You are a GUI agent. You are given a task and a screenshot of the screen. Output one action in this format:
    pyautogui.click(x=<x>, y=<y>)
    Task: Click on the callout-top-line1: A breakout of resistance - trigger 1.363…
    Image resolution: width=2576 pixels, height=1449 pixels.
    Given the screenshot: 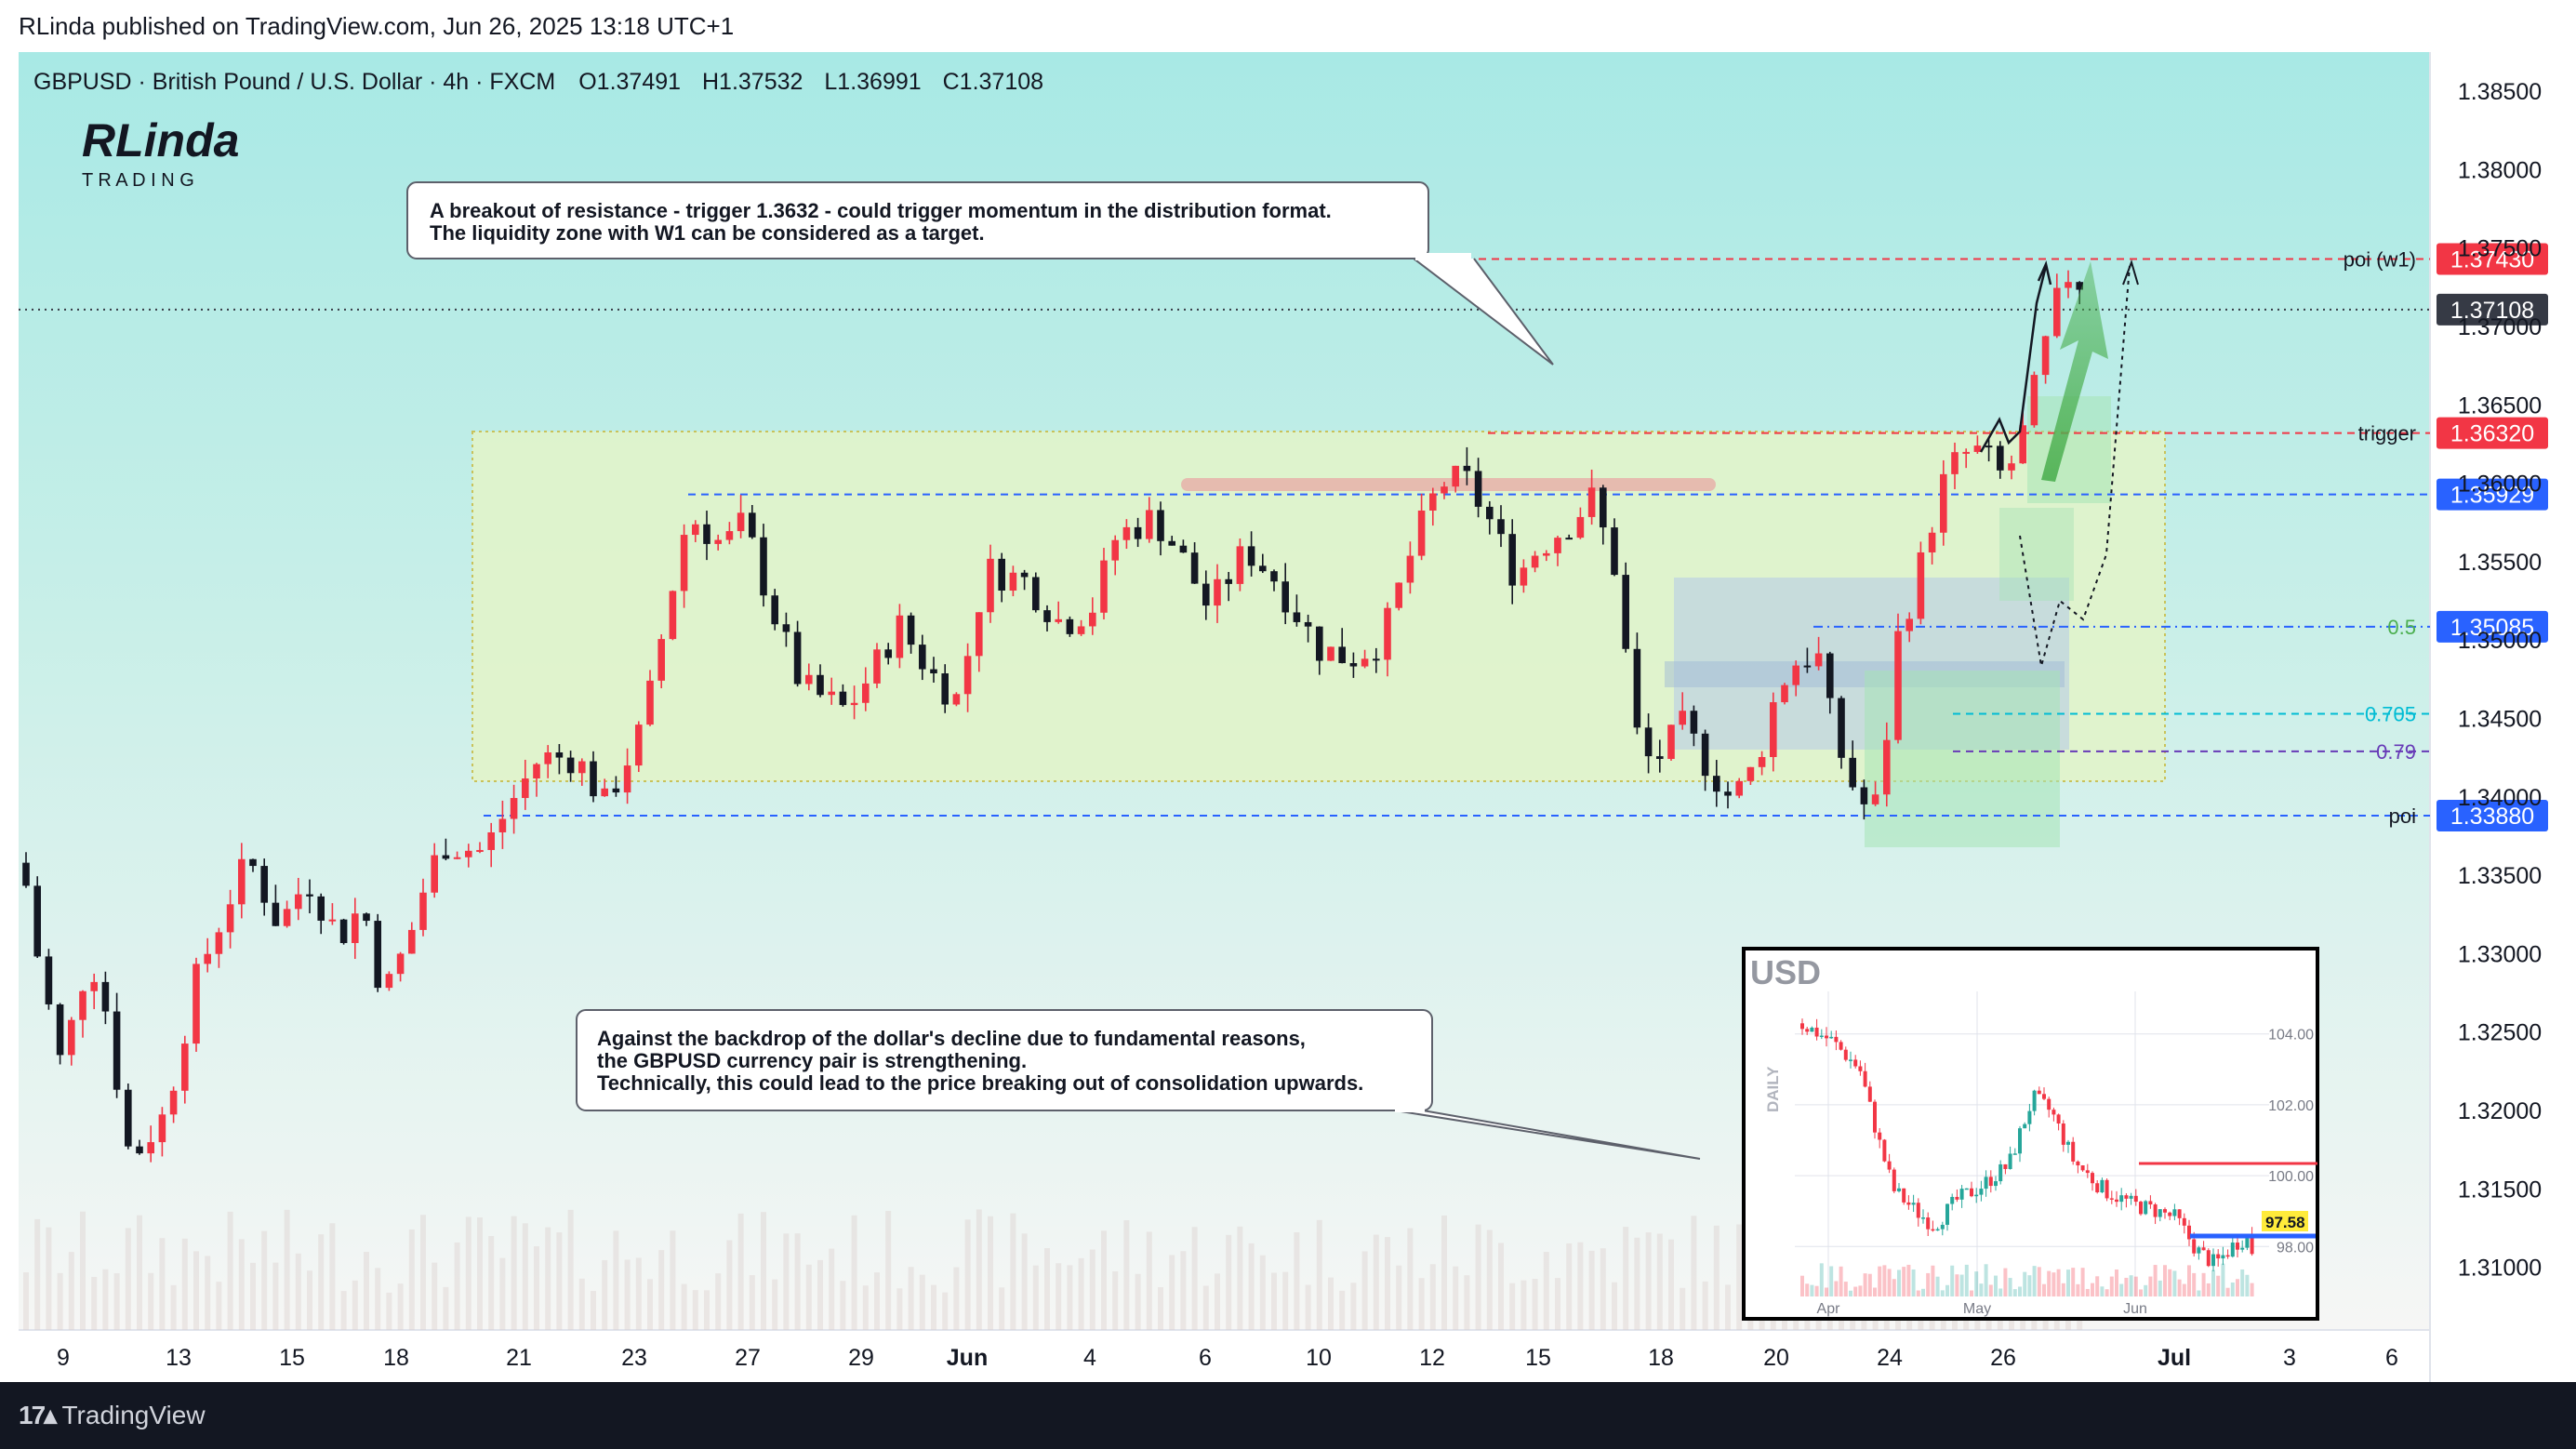 What is the action you would take?
    pyautogui.click(x=881, y=210)
    